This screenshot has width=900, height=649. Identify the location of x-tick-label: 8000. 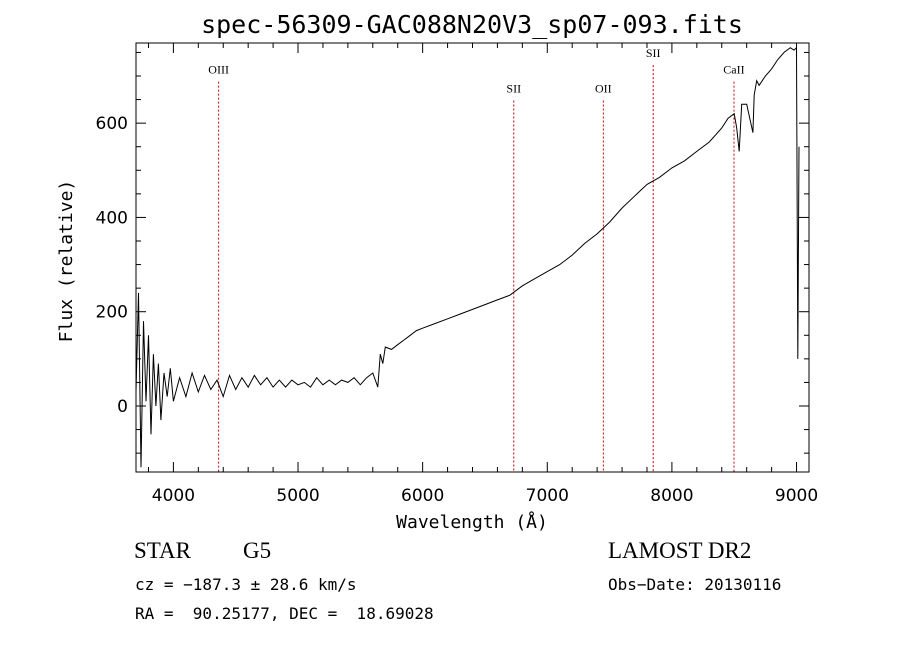
(671, 496).